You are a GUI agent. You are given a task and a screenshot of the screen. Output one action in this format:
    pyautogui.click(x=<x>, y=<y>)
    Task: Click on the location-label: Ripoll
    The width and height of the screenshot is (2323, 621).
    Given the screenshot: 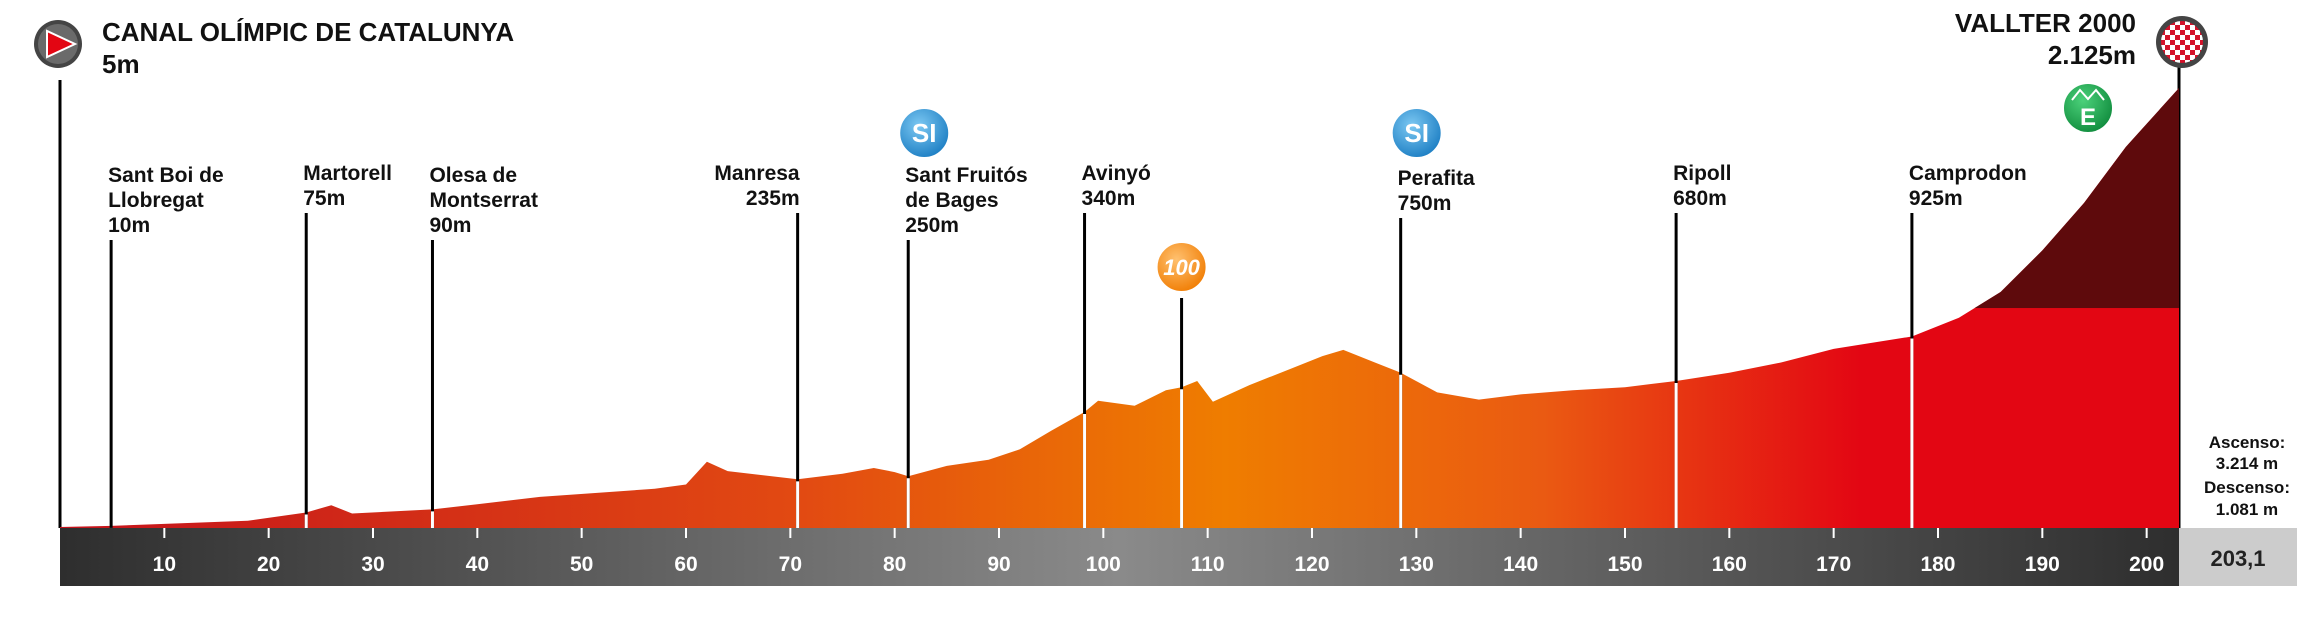 What is the action you would take?
    pyautogui.click(x=1702, y=173)
    